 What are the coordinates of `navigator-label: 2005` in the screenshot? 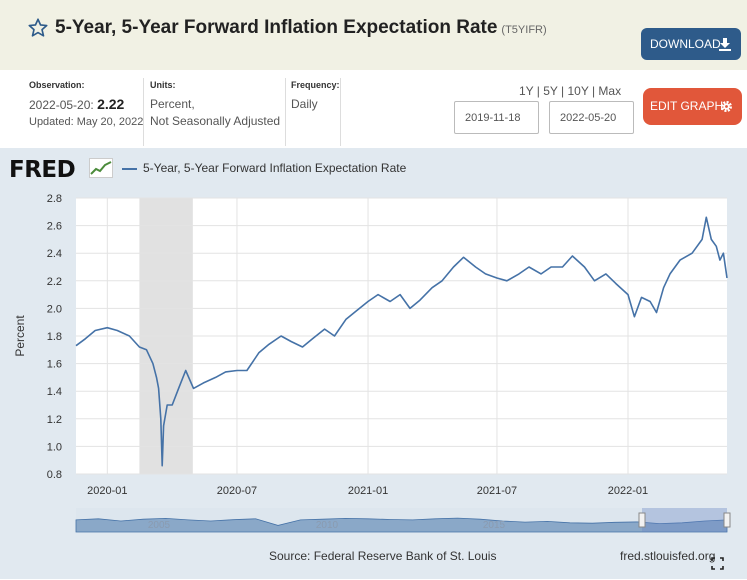 It's located at (159, 525).